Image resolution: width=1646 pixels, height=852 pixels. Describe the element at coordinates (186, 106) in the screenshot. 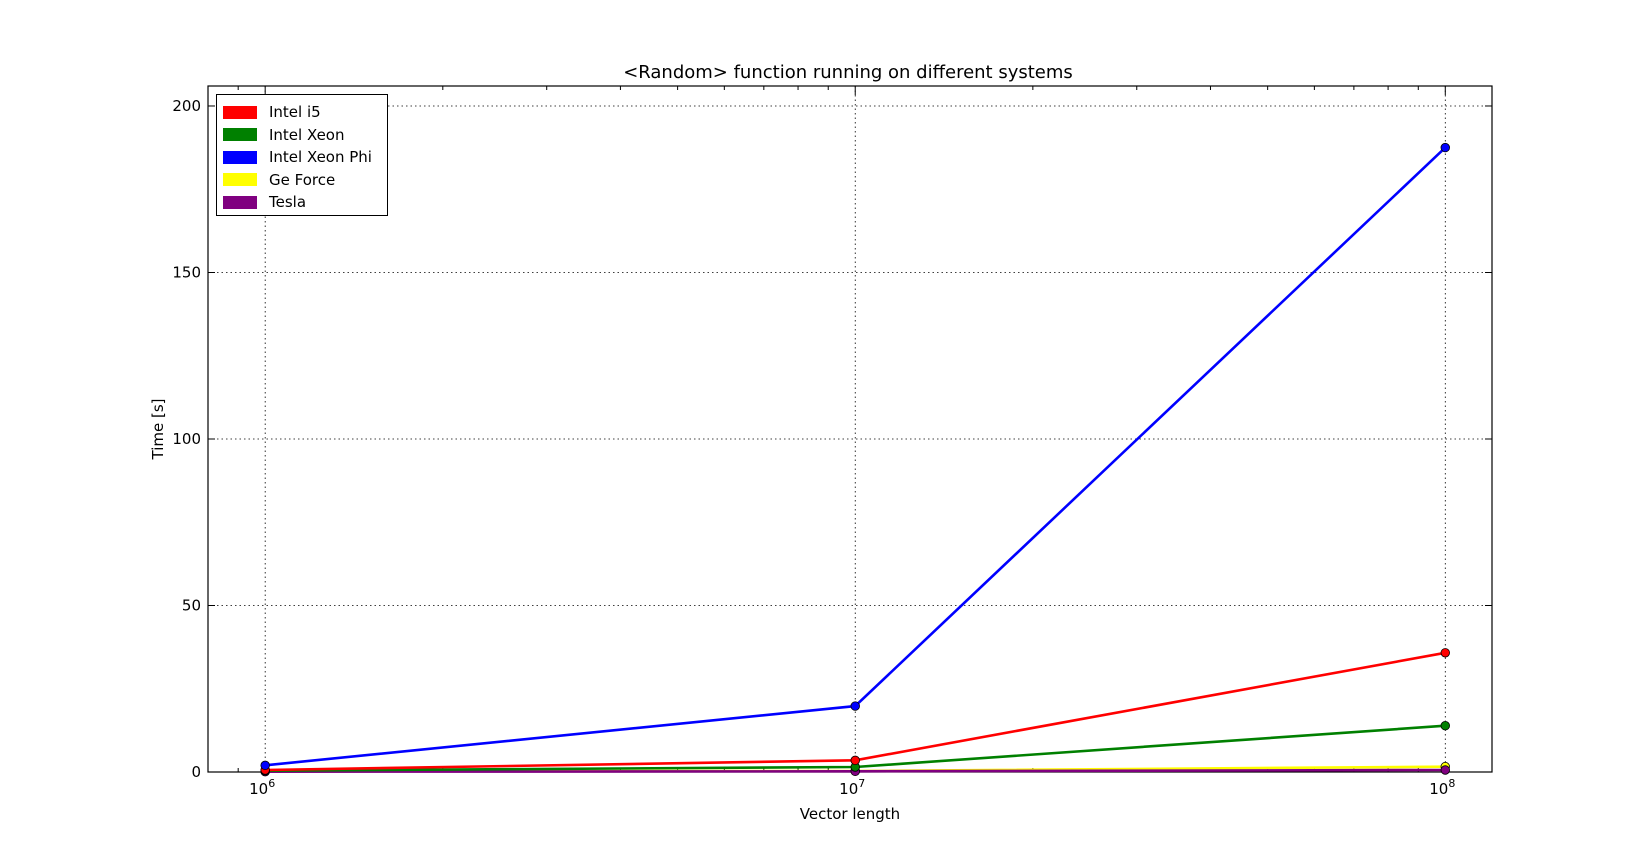

I see `y-tick-label: 200` at that location.